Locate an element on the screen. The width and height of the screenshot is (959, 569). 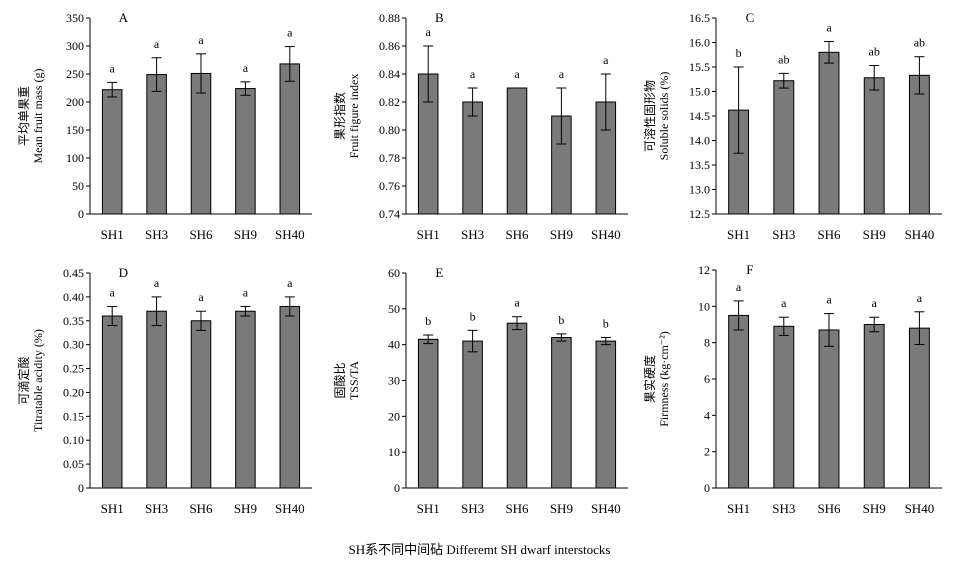
y-tick-label: 0.35 is located at coordinates (73, 321).